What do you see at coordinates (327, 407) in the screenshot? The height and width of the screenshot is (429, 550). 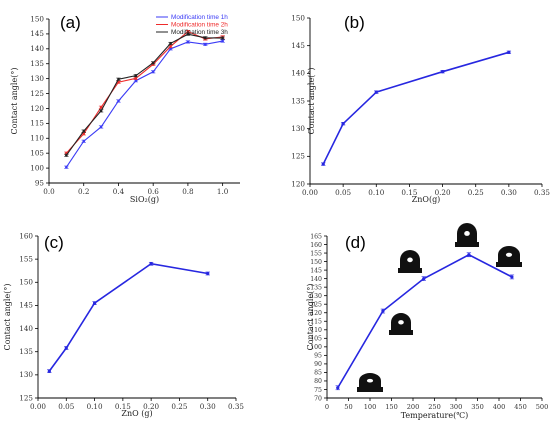 I see `x-tick-label: 0` at bounding box center [327, 407].